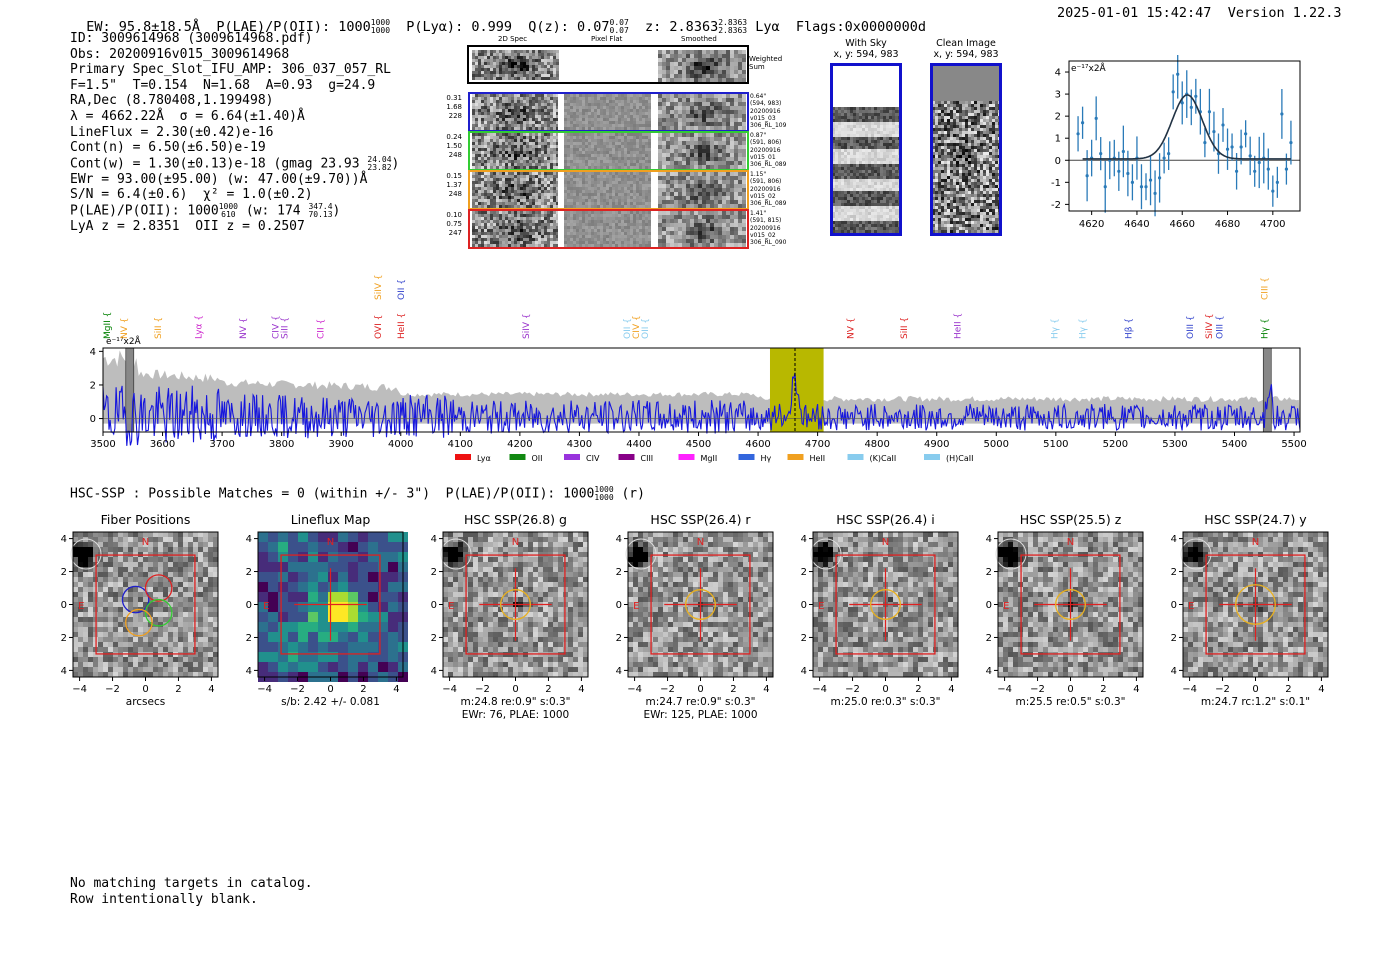 Image resolution: width=1400 pixels, height=953 pixels. What do you see at coordinates (1056, 205) in the screenshot?
I see `fit-ytick: -2` at bounding box center [1056, 205].